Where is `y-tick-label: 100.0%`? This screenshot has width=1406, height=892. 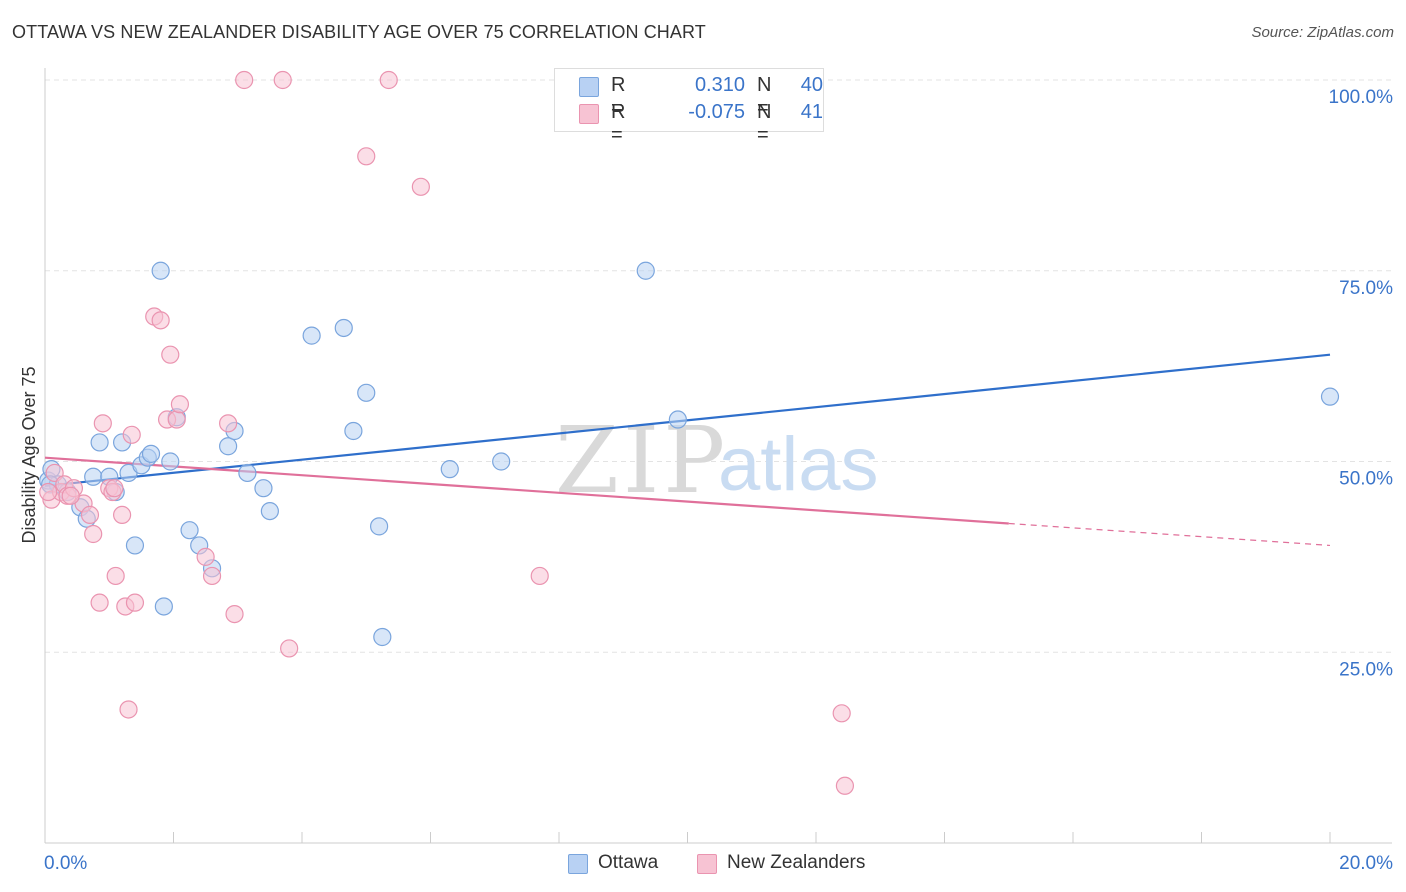
y-tick-label: 100.0% is located at coordinates (1361, 97).